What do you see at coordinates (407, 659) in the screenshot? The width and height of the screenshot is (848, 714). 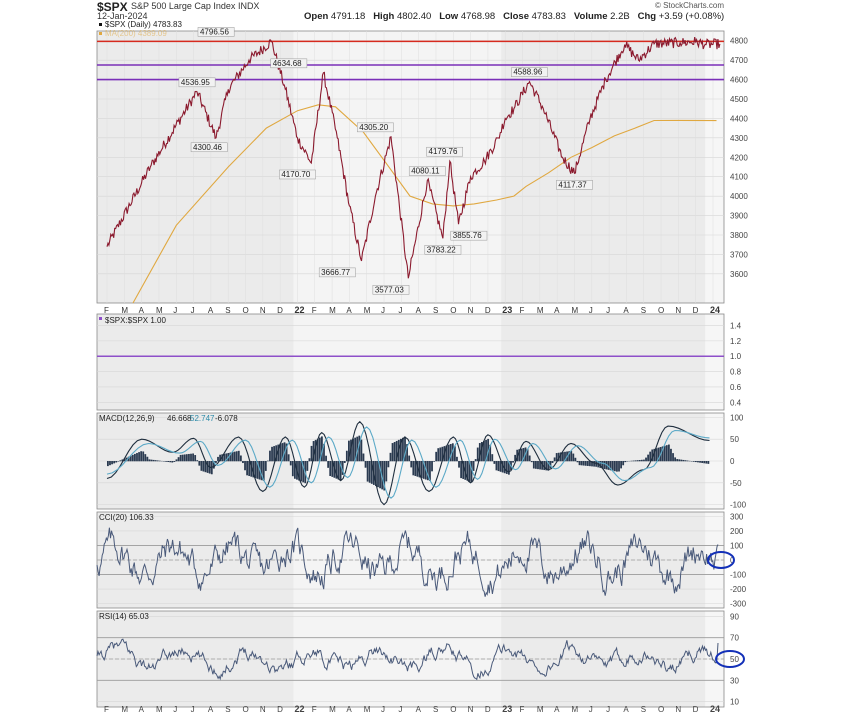 I see `rsi-line` at bounding box center [407, 659].